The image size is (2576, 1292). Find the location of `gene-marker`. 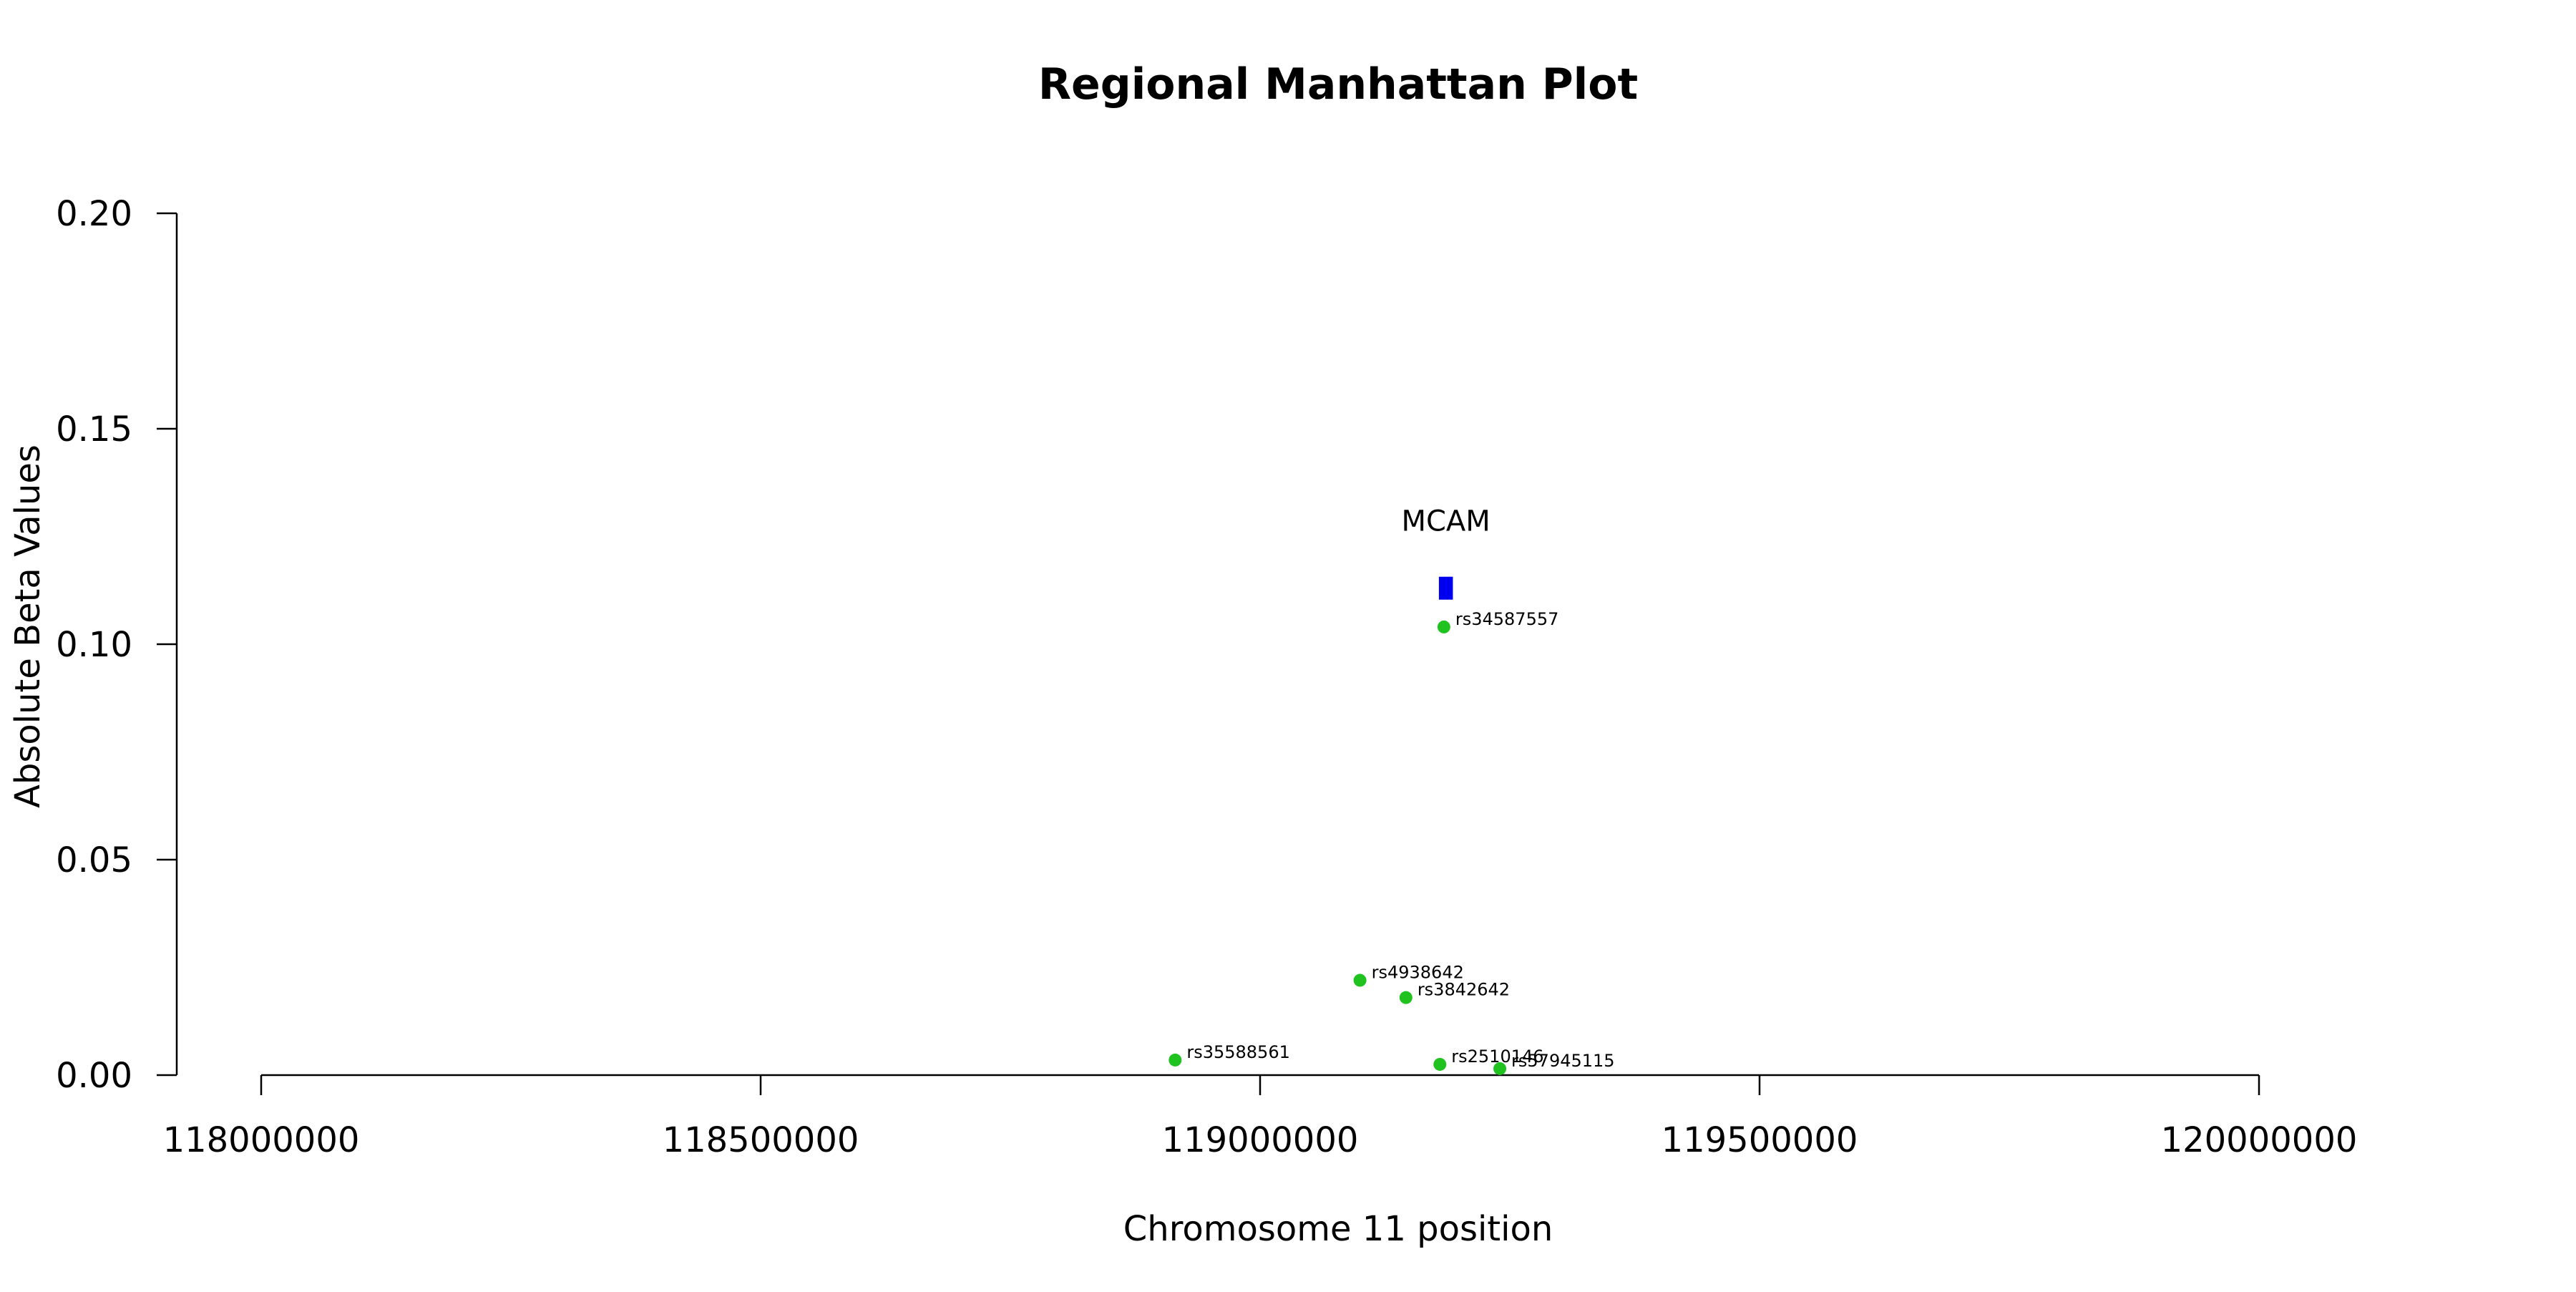

gene-marker is located at coordinates (1445, 588).